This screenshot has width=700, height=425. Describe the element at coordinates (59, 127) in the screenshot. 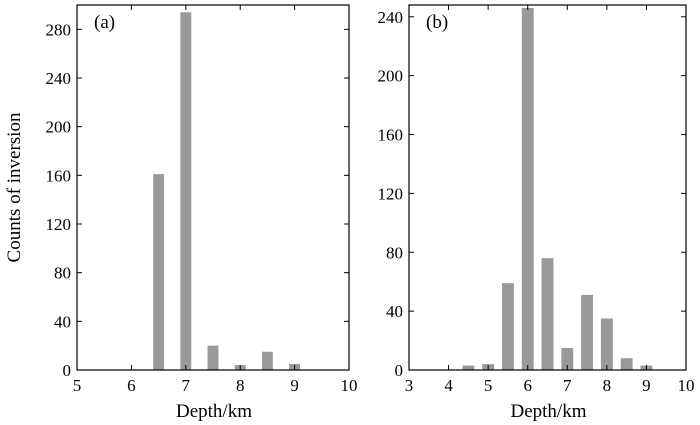

I see `y-tick-label-a-5: 200` at that location.